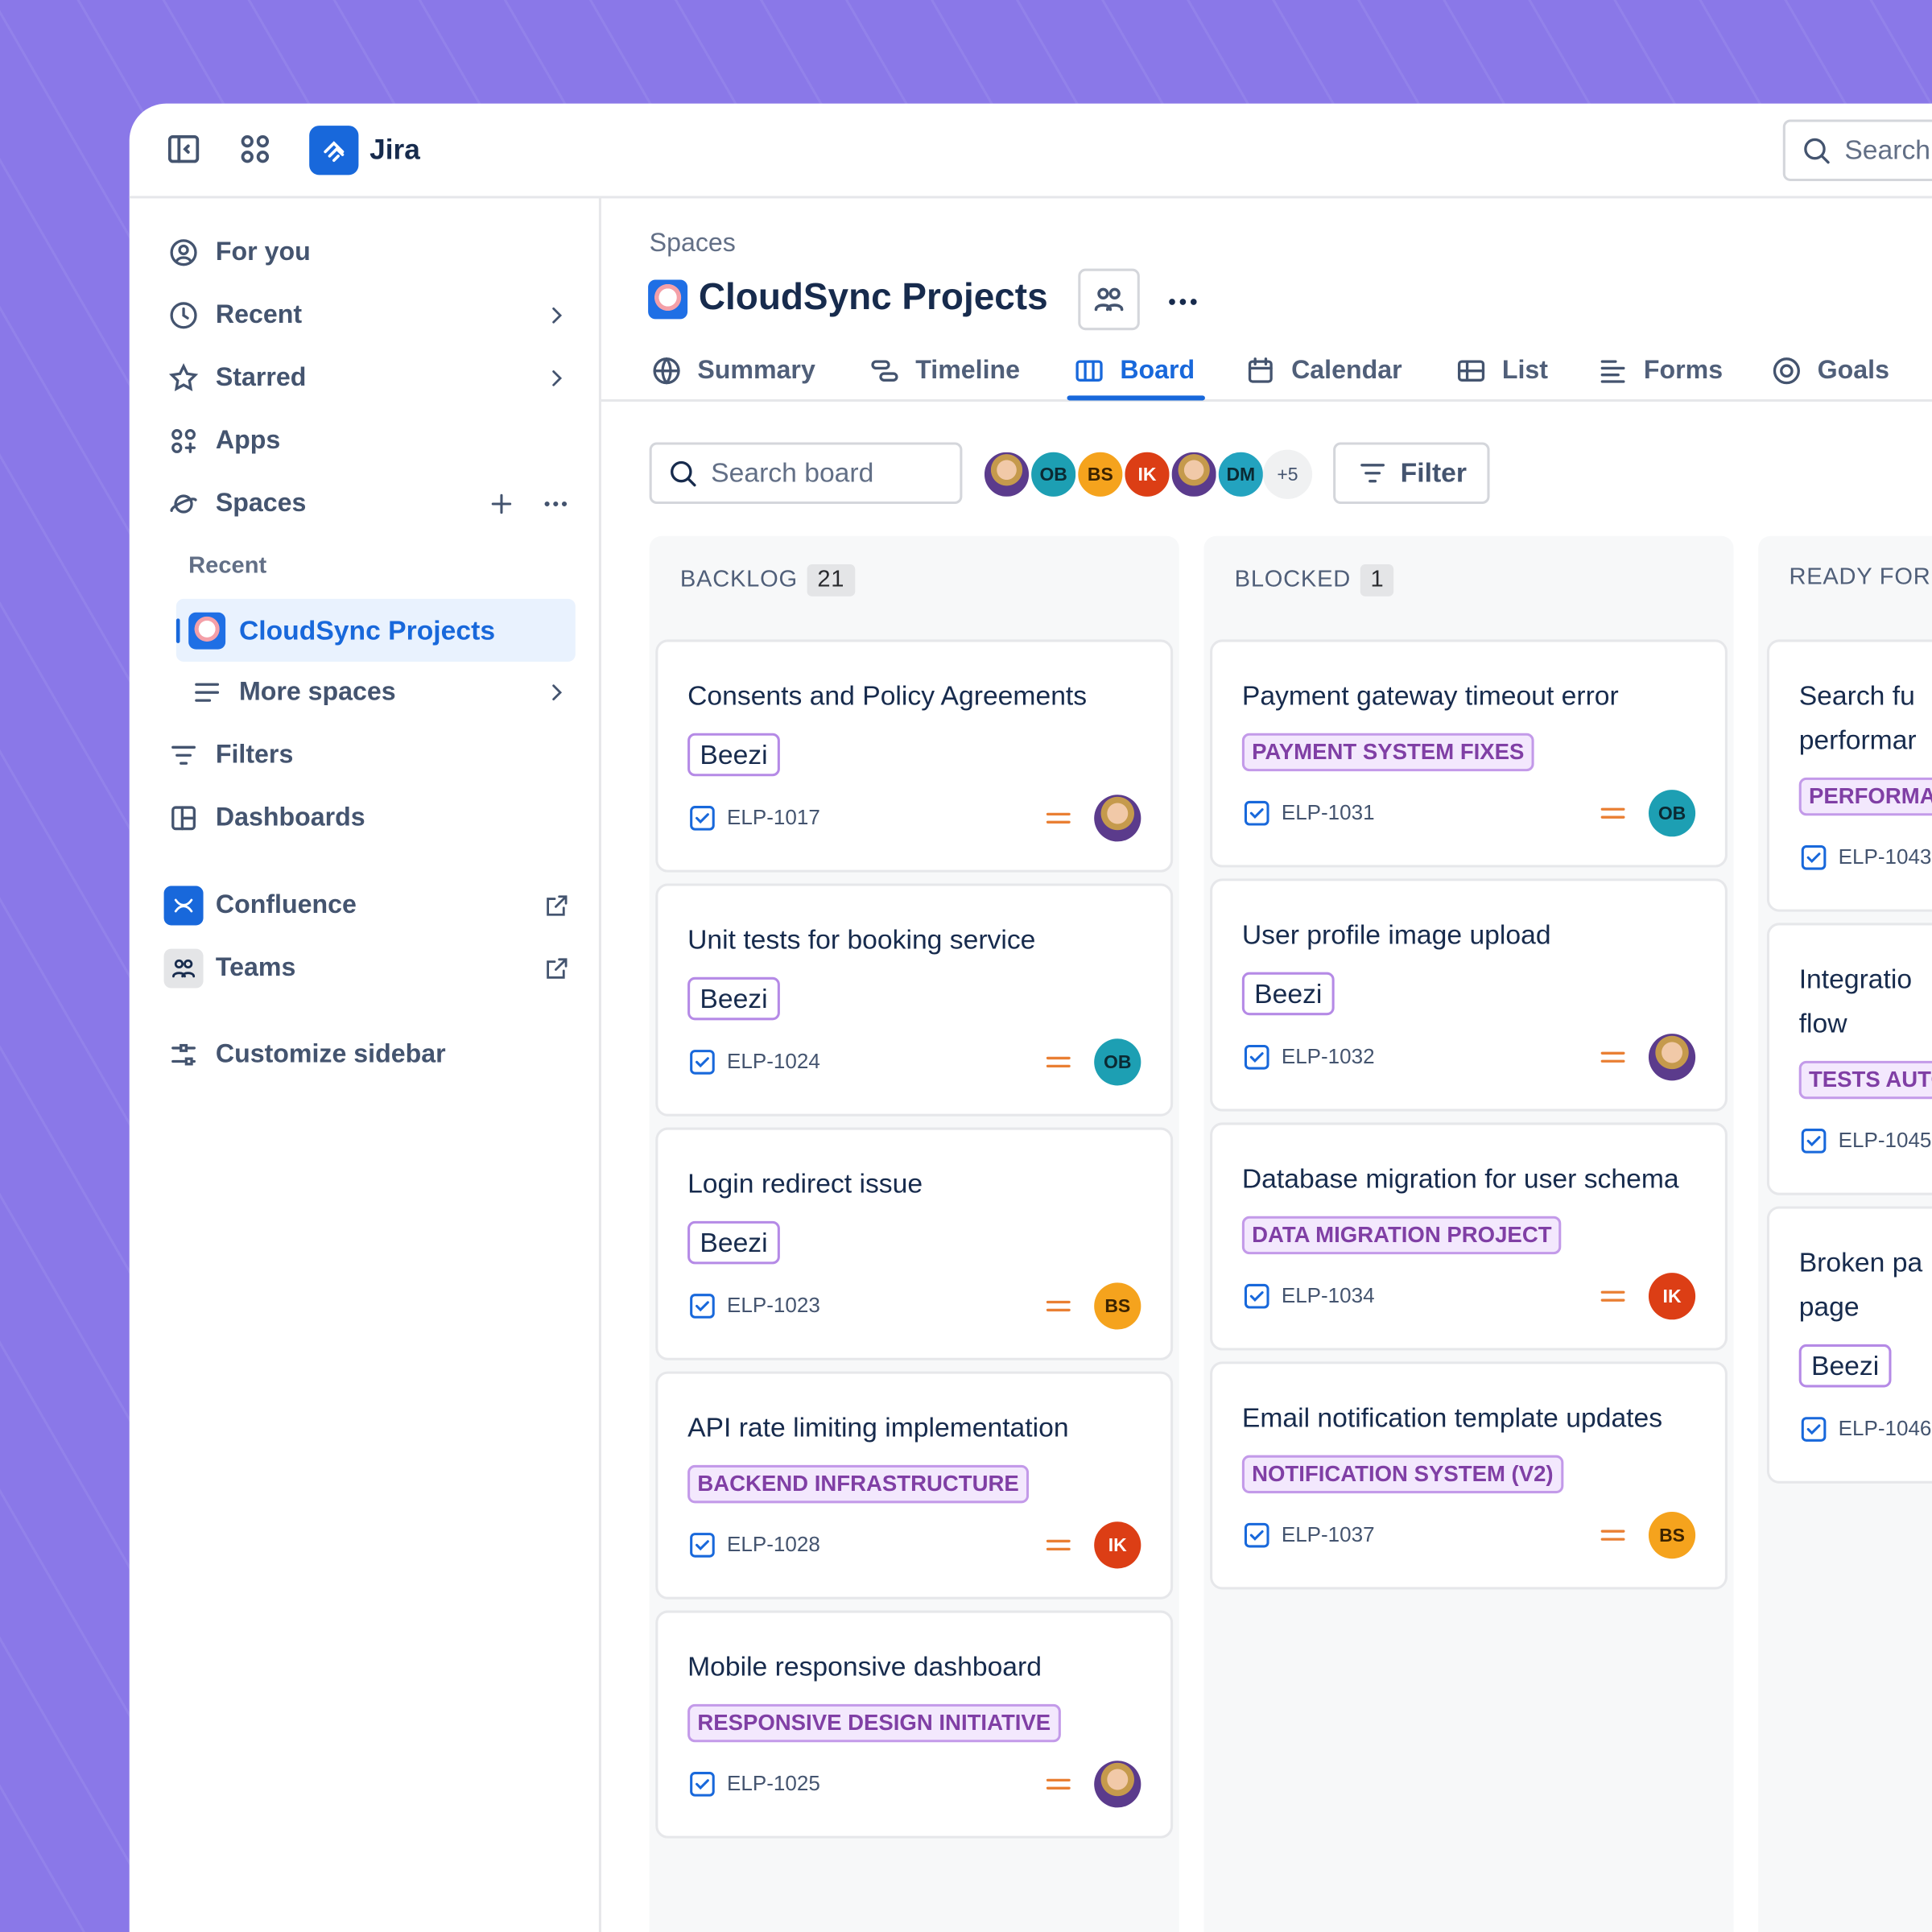 Image resolution: width=1932 pixels, height=1932 pixels. I want to click on tab: Summary, so click(732, 370).